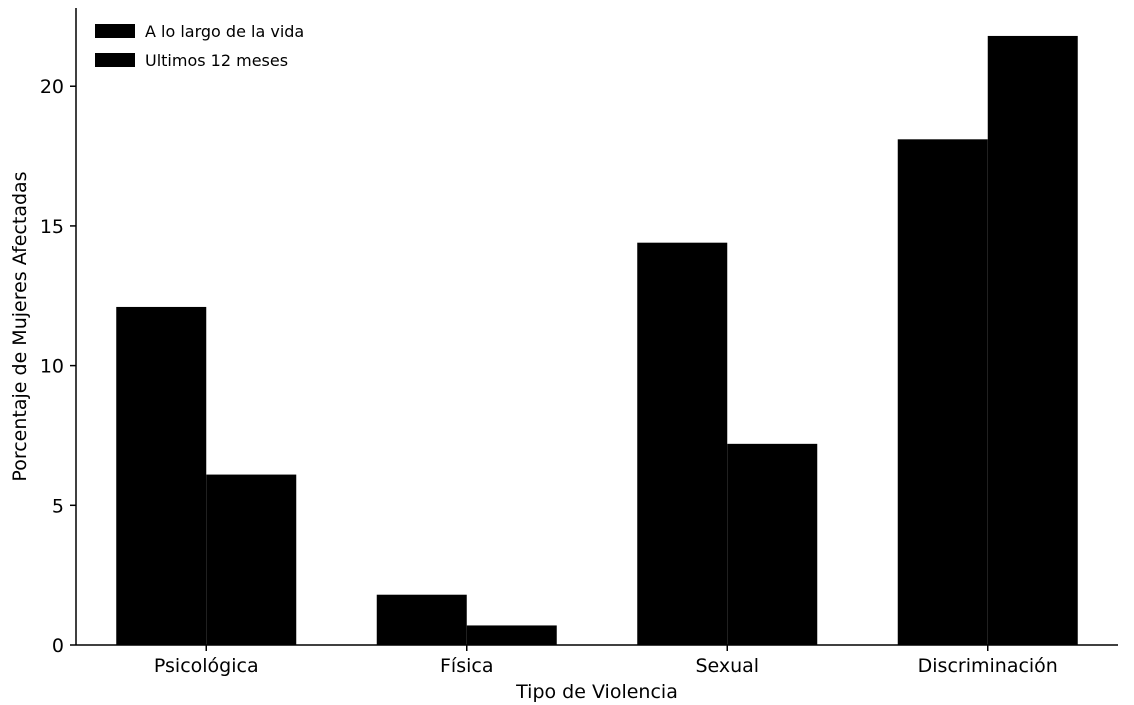 The height and width of the screenshot is (705, 1134). I want to click on y-tick-label: 5, so click(58, 506).